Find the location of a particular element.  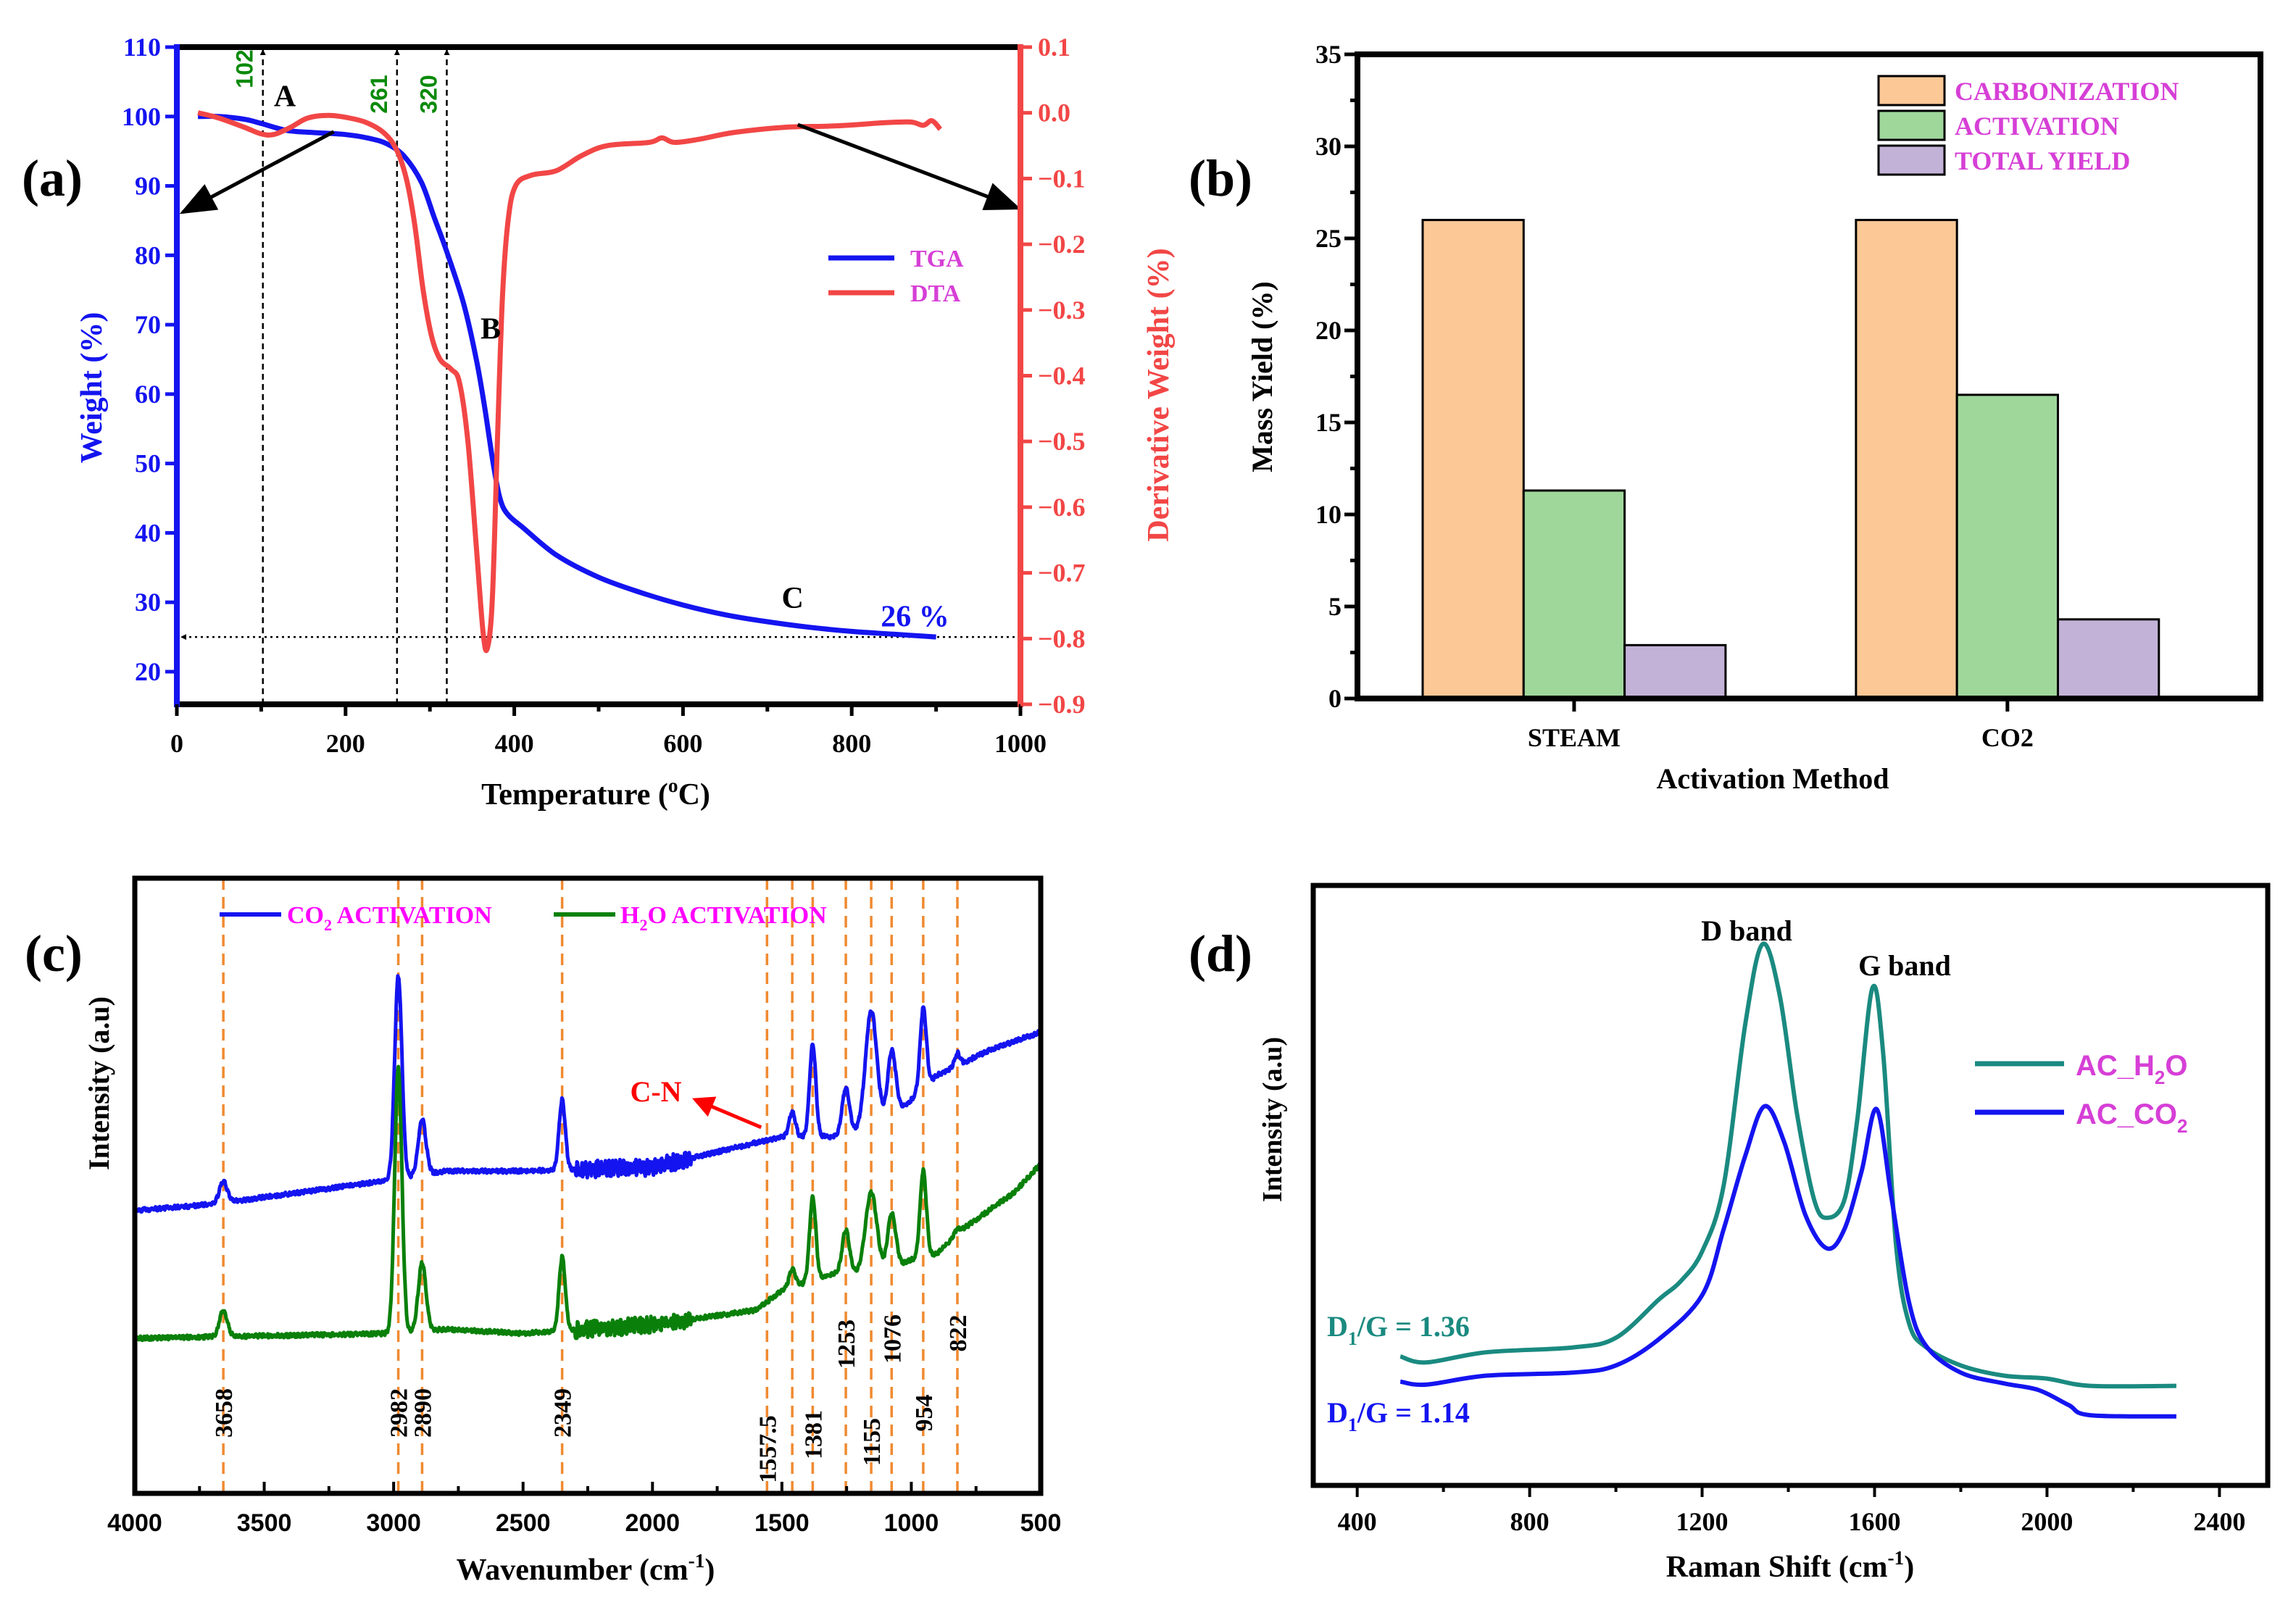

y-right-tick-label: −0.8 is located at coordinates (1062, 638).